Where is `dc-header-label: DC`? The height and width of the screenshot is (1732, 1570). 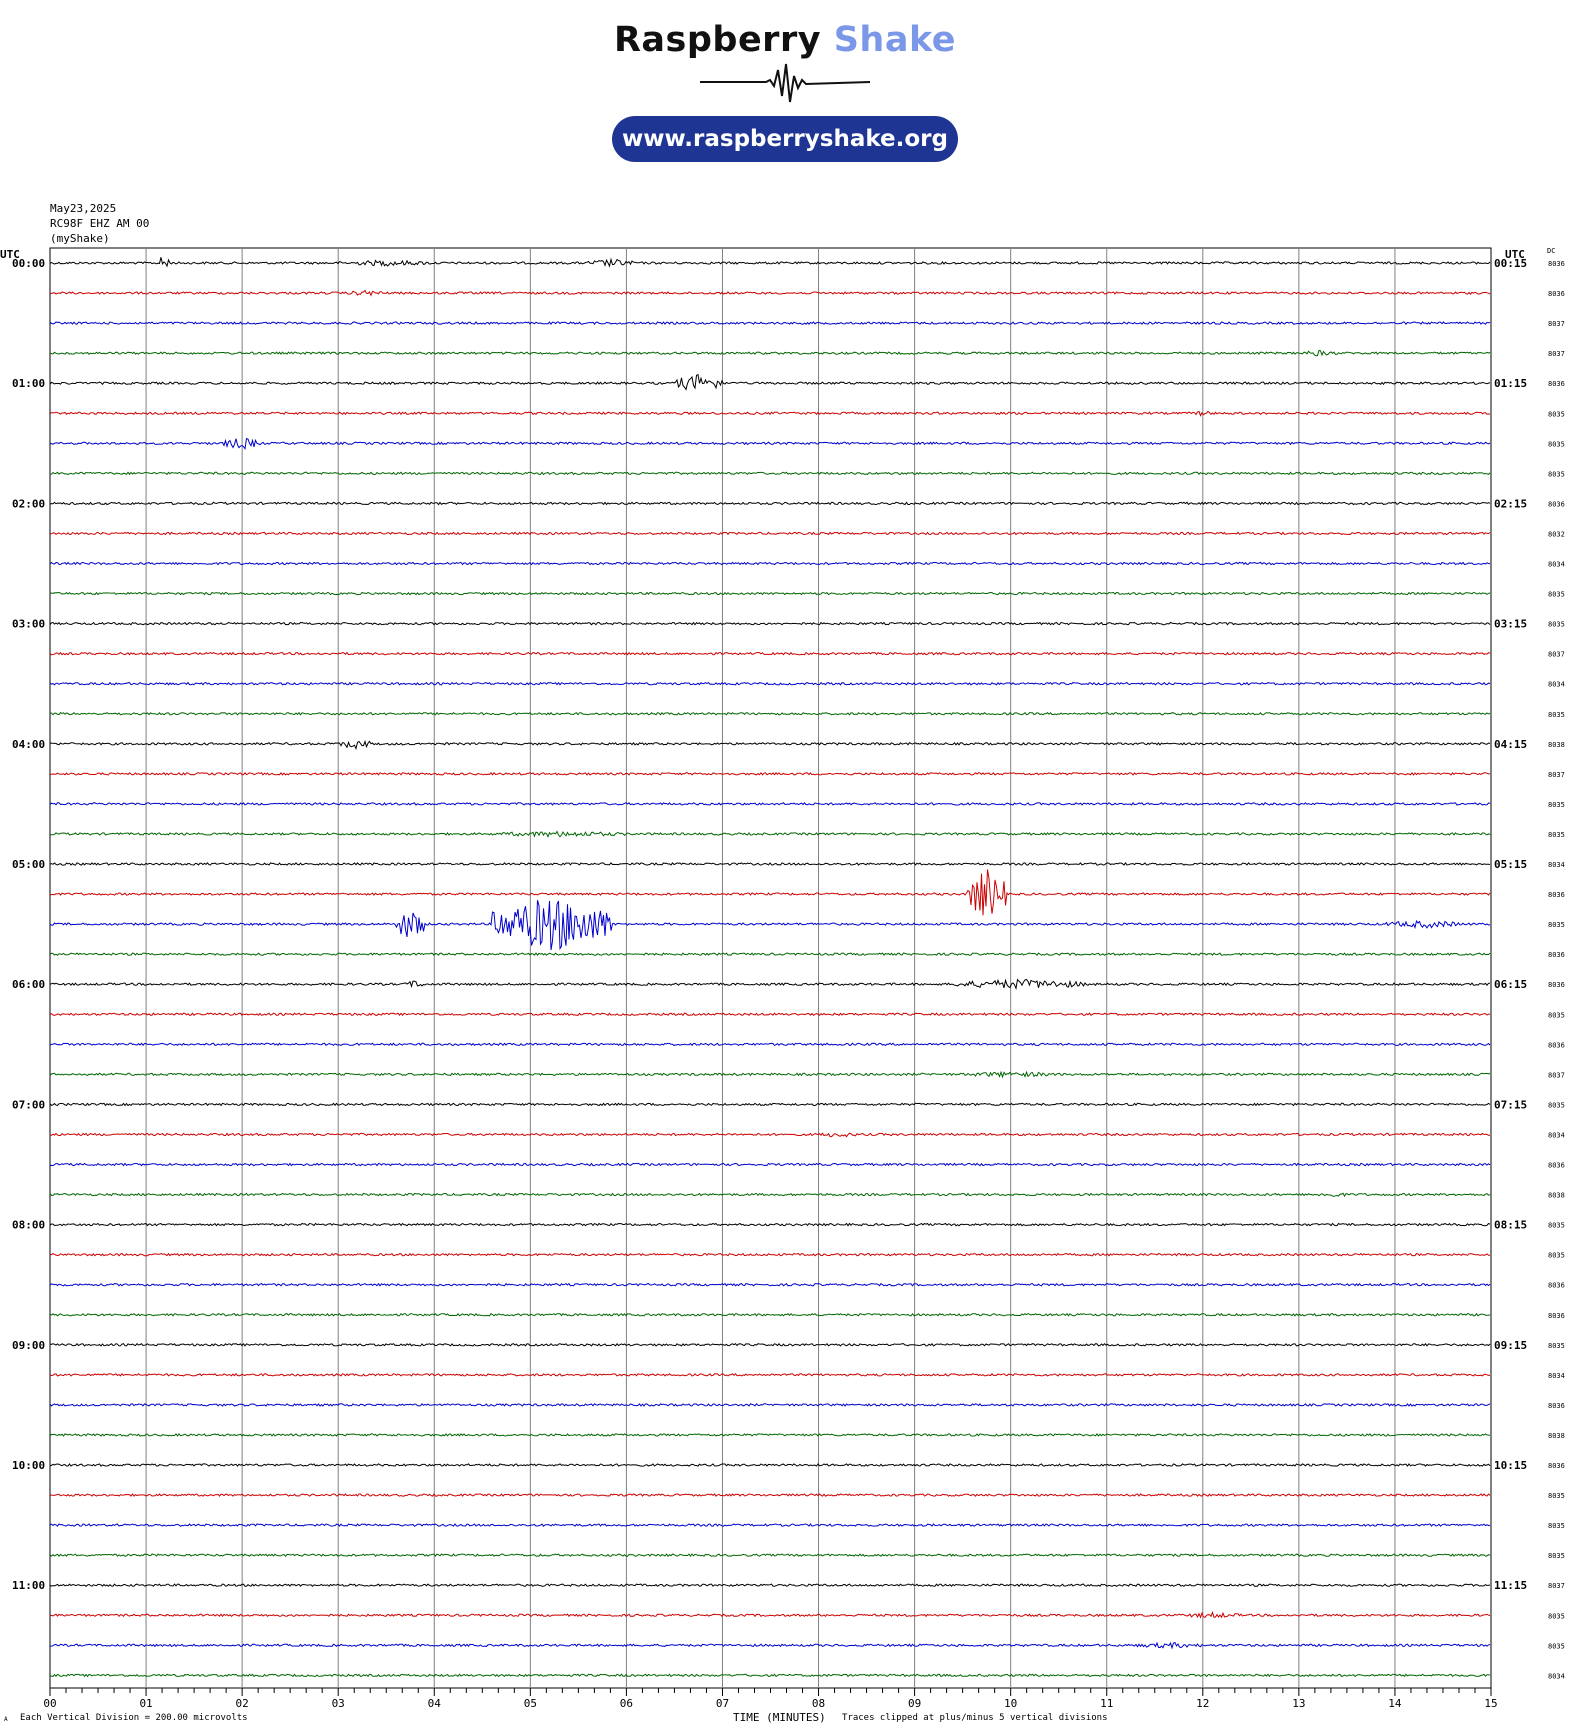 dc-header-label: DC is located at coordinates (1551, 251).